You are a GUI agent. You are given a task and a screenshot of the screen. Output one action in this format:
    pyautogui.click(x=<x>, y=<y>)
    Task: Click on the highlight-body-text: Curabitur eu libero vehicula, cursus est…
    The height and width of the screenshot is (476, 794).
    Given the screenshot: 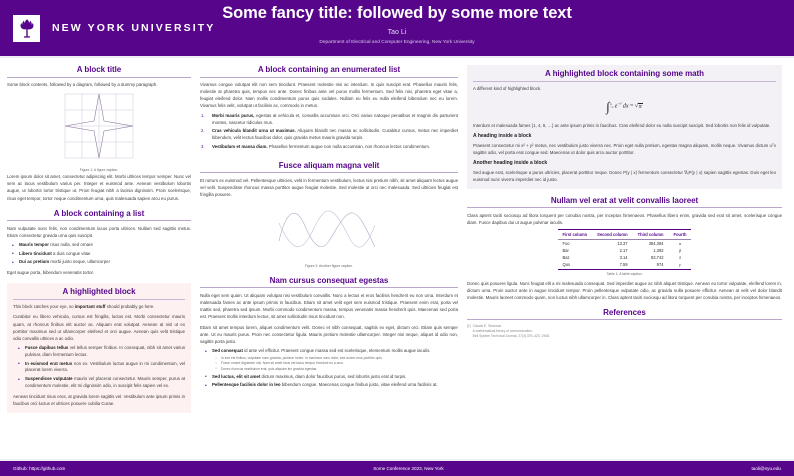 What is the action you would take?
    pyautogui.click(x=99, y=327)
    